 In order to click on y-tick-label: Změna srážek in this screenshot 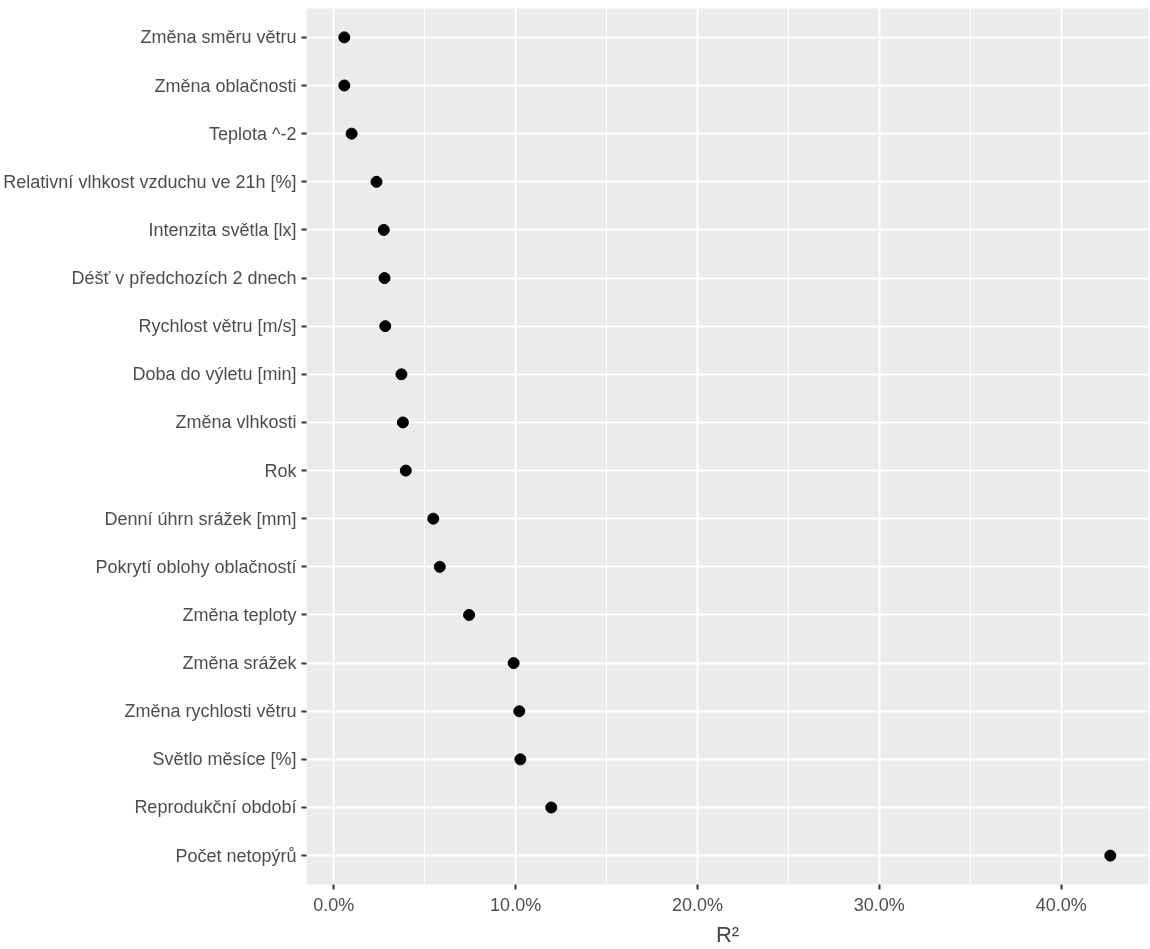, I will do `click(240, 663)`.